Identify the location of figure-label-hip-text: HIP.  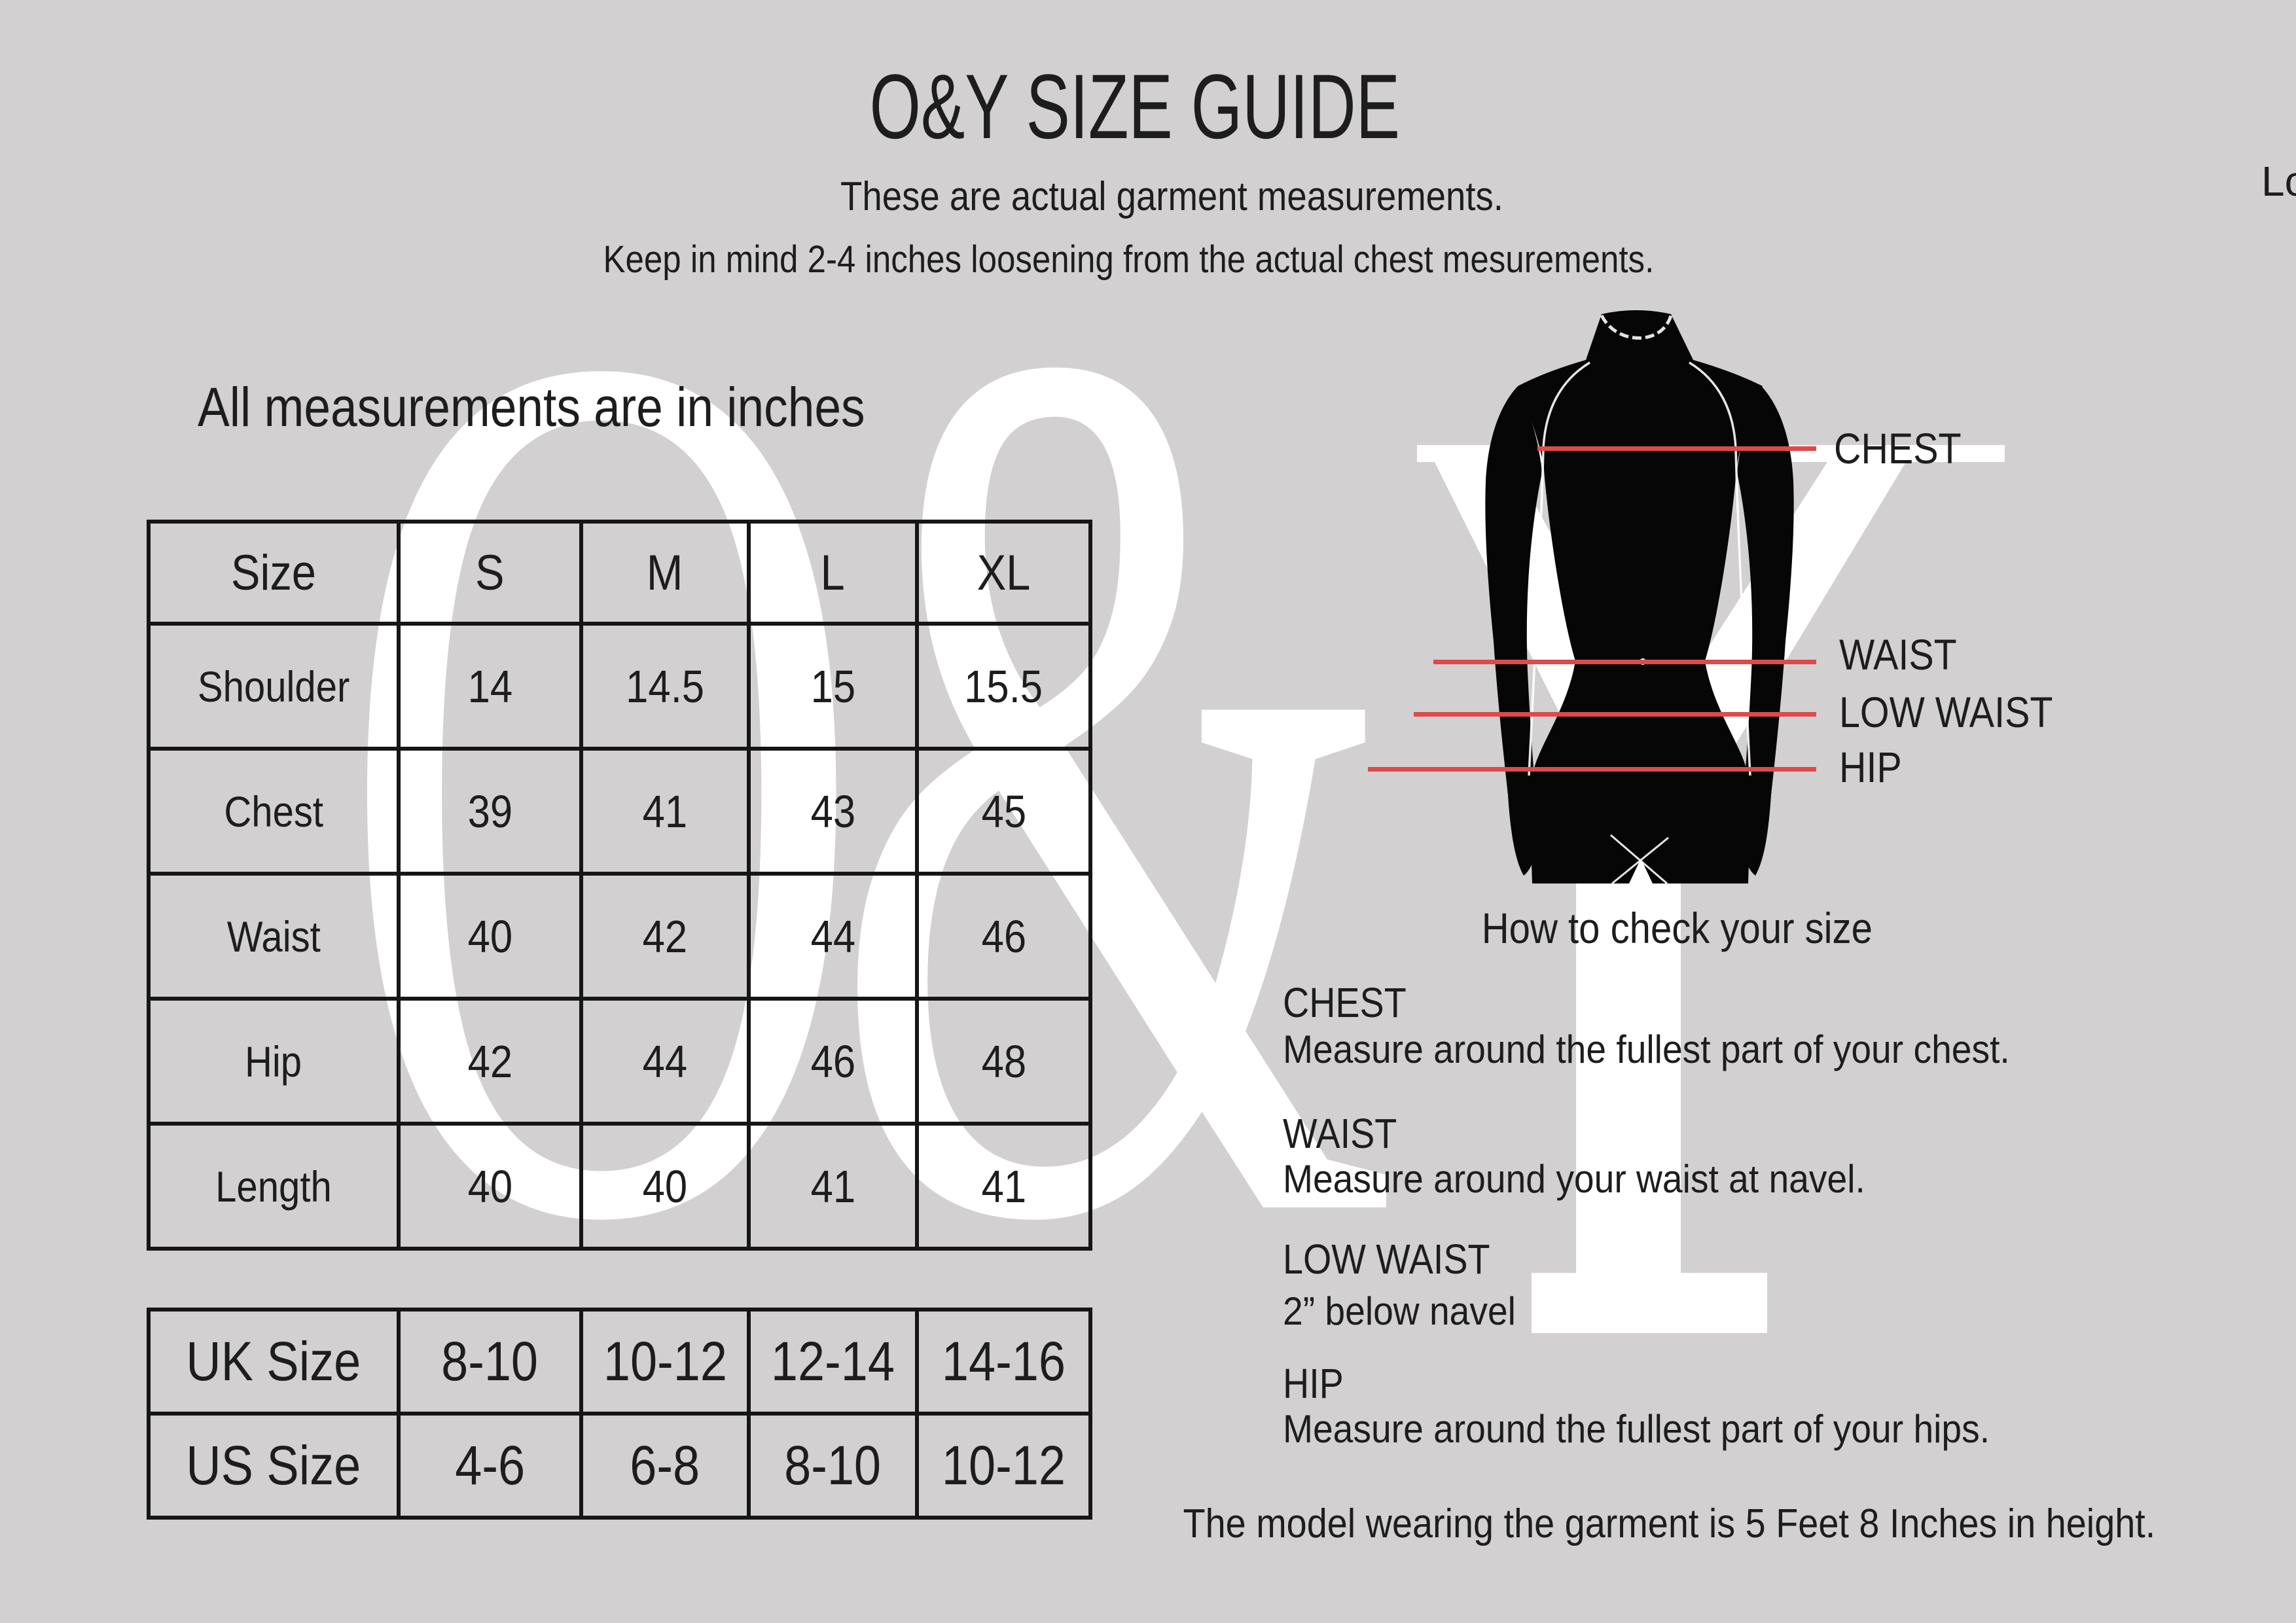
(1870, 767).